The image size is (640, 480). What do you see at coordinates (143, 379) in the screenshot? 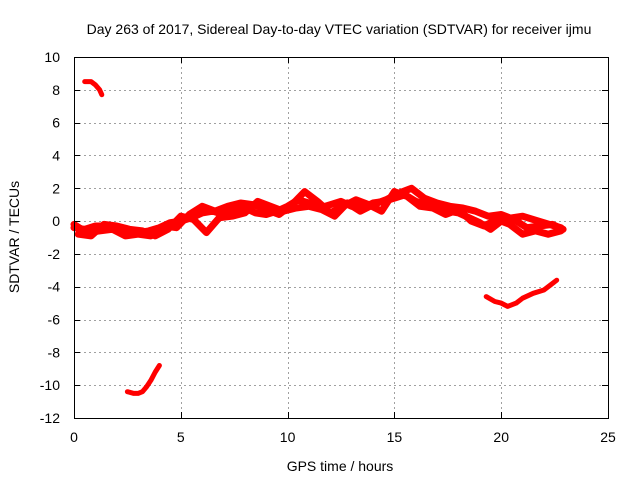
I see `series-low-arc` at bounding box center [143, 379].